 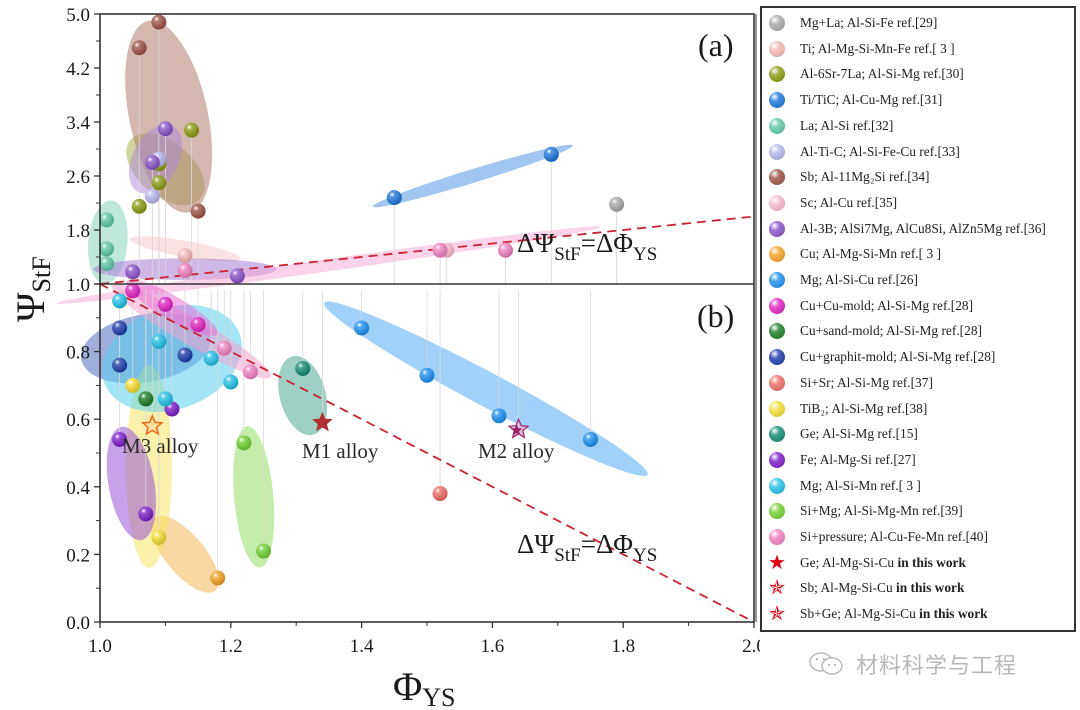 What do you see at coordinates (78, 420) in the screenshot?
I see `y-tick-label-b: 0.6` at bounding box center [78, 420].